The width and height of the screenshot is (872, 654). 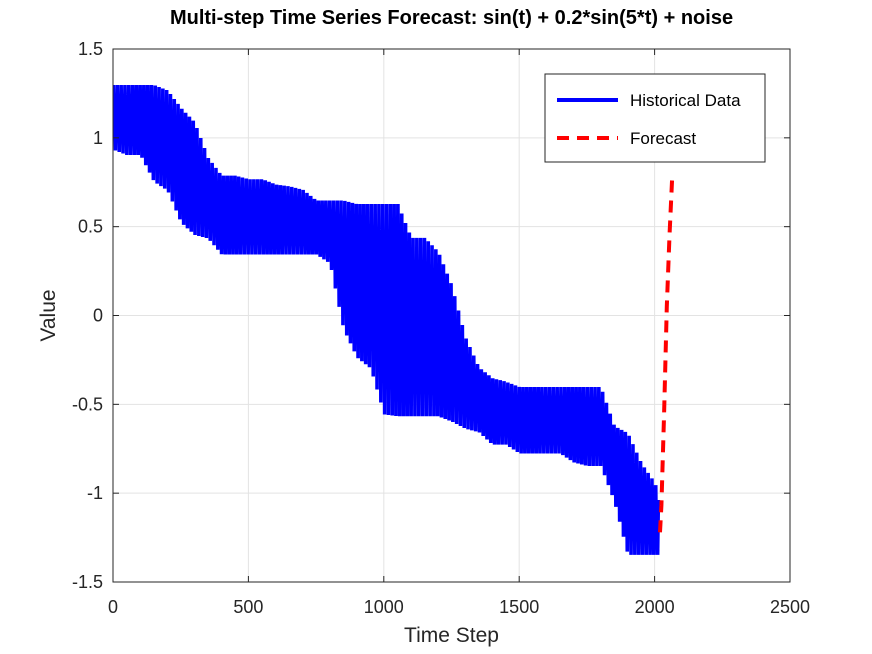 I want to click on x-tick-label: 500, so click(x=248, y=607).